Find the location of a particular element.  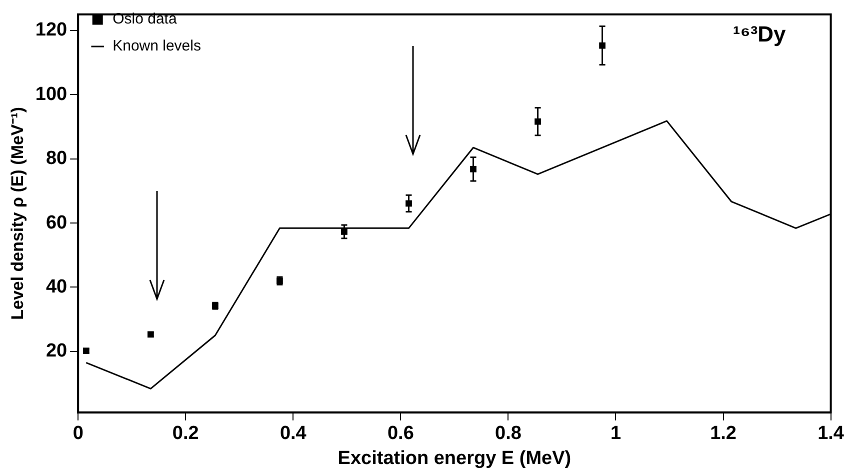

y-tick-label: 20 is located at coordinates (57, 351).